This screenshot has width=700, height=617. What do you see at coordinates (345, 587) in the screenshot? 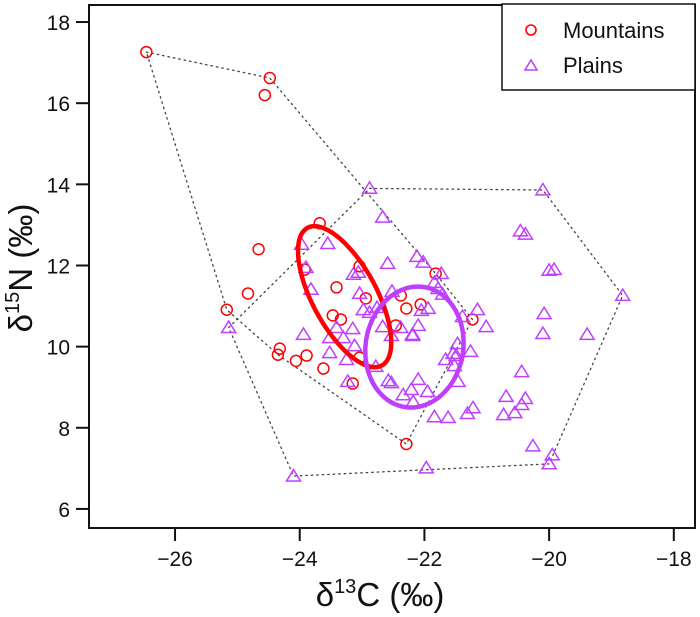
I see `x-axis-title-superscript: 13` at bounding box center [345, 587].